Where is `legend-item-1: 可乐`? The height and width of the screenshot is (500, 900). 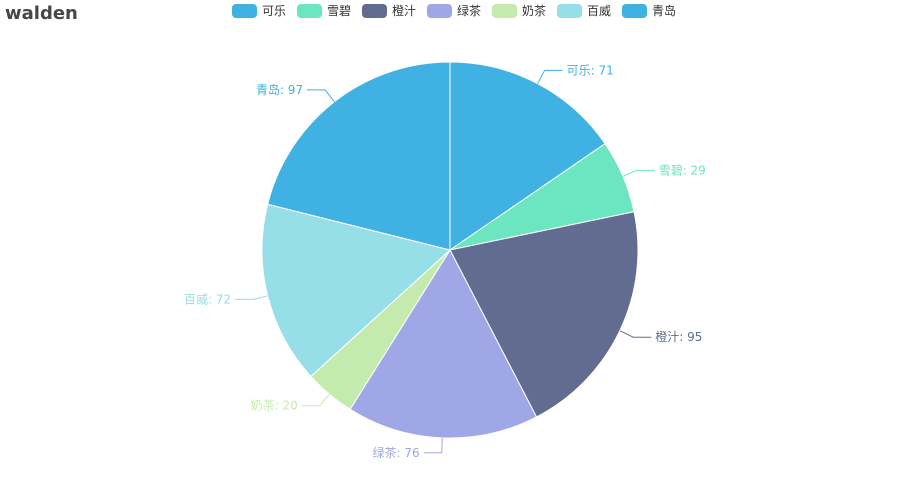 legend-item-1: 可乐 is located at coordinates (259, 11).